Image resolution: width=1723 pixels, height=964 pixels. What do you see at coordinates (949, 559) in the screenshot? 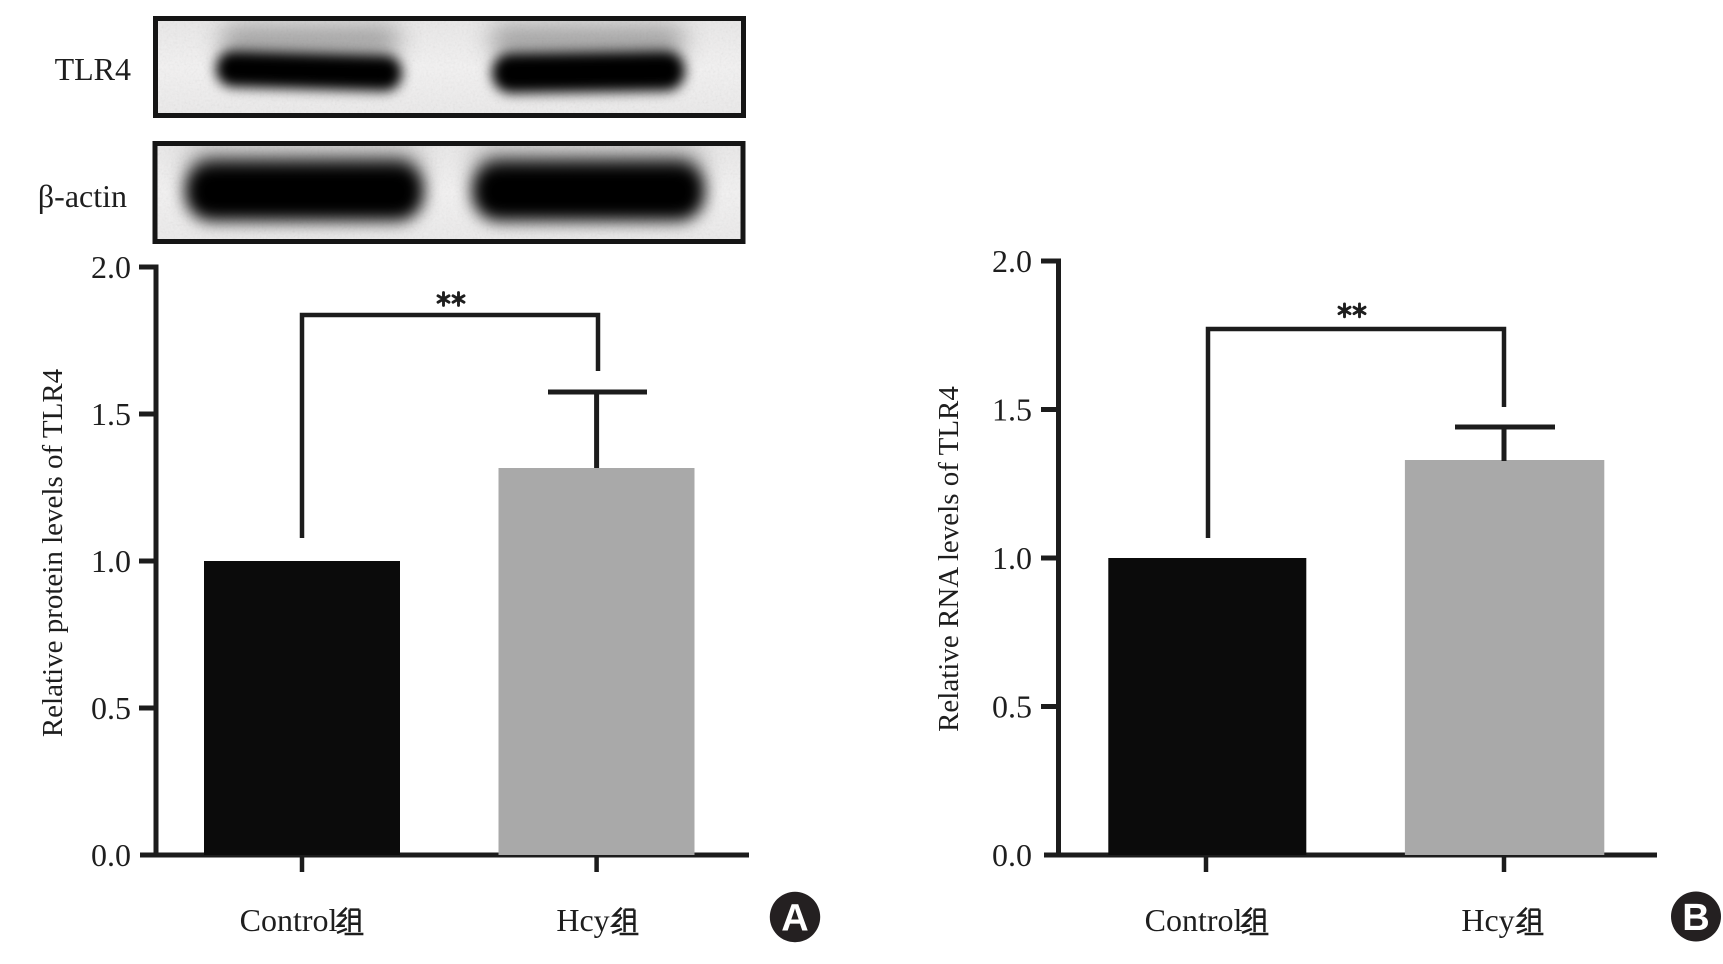
I see `svg-text: Relative RNA levels of TLR4` at bounding box center [949, 559].